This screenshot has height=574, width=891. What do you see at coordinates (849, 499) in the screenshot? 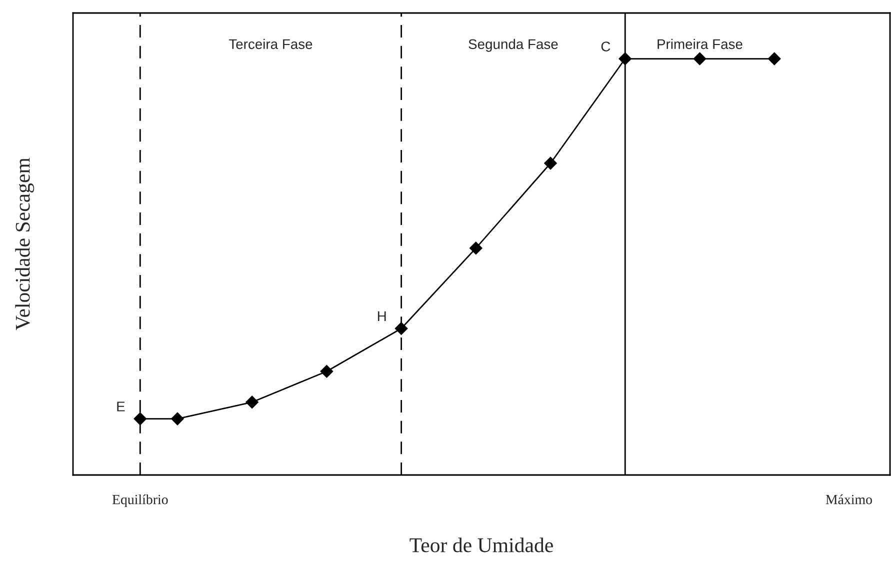
I see `x-tick-label: Máximo` at bounding box center [849, 499].